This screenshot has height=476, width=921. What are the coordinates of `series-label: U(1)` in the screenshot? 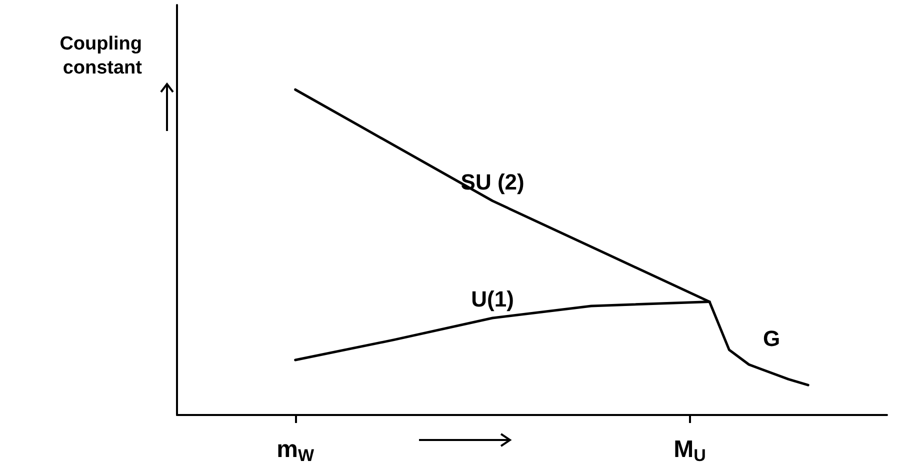 It's located at (492, 299).